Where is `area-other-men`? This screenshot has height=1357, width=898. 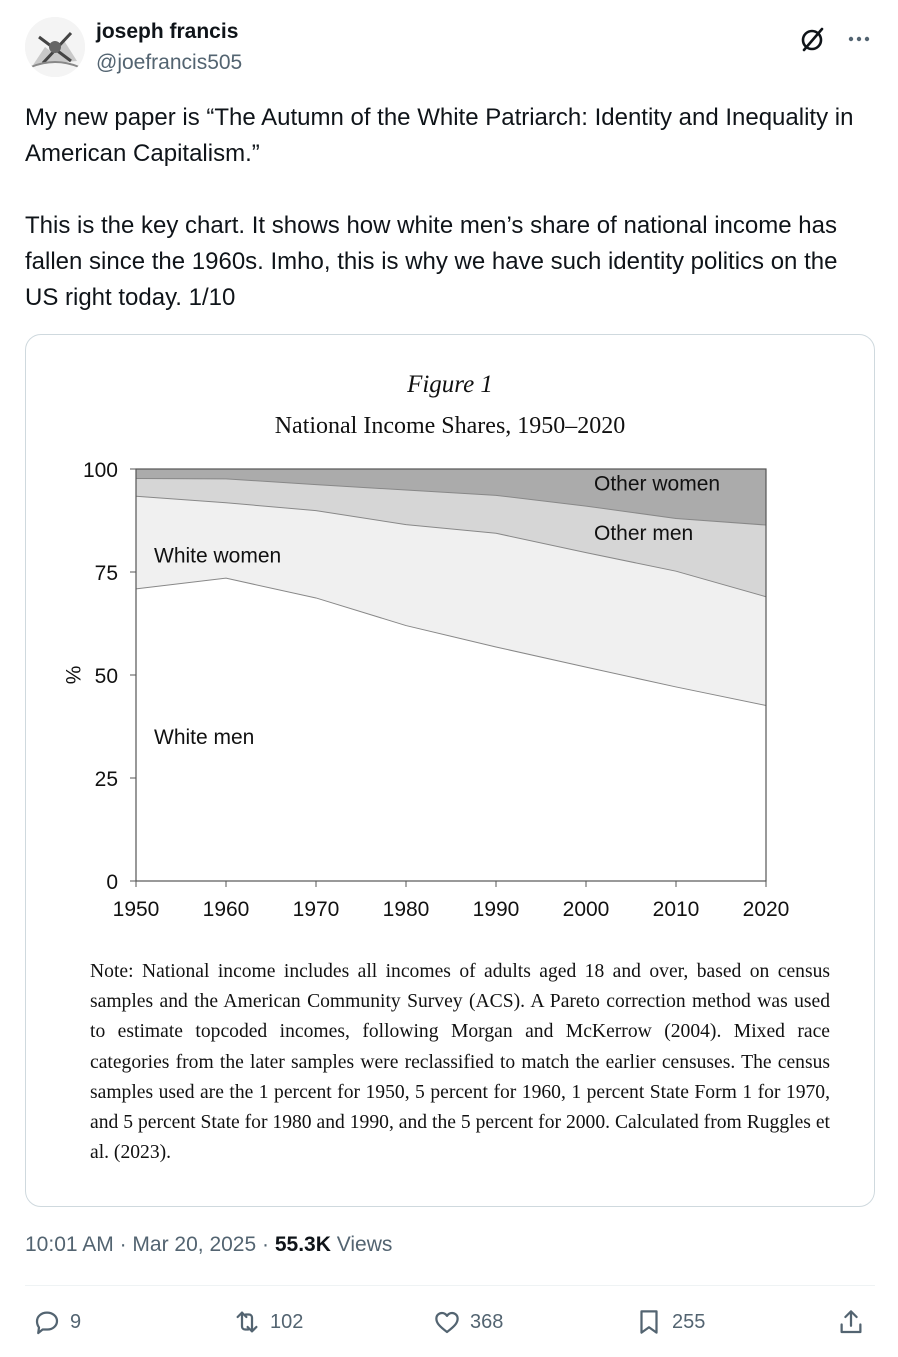 area-other-men is located at coordinates (451, 537).